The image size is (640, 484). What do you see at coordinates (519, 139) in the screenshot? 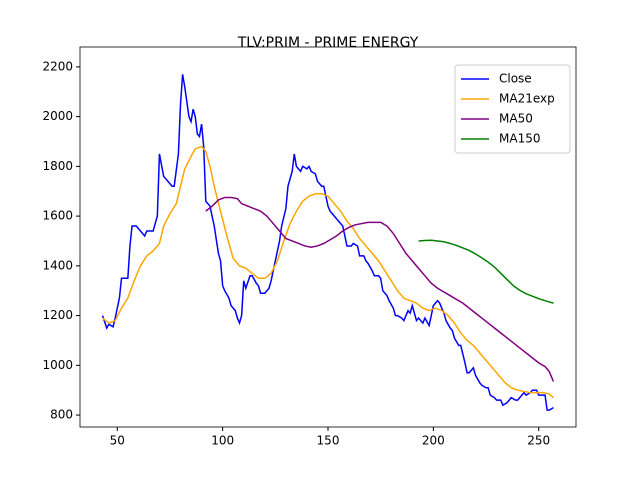
I see `legend-label: MA150` at bounding box center [519, 139].